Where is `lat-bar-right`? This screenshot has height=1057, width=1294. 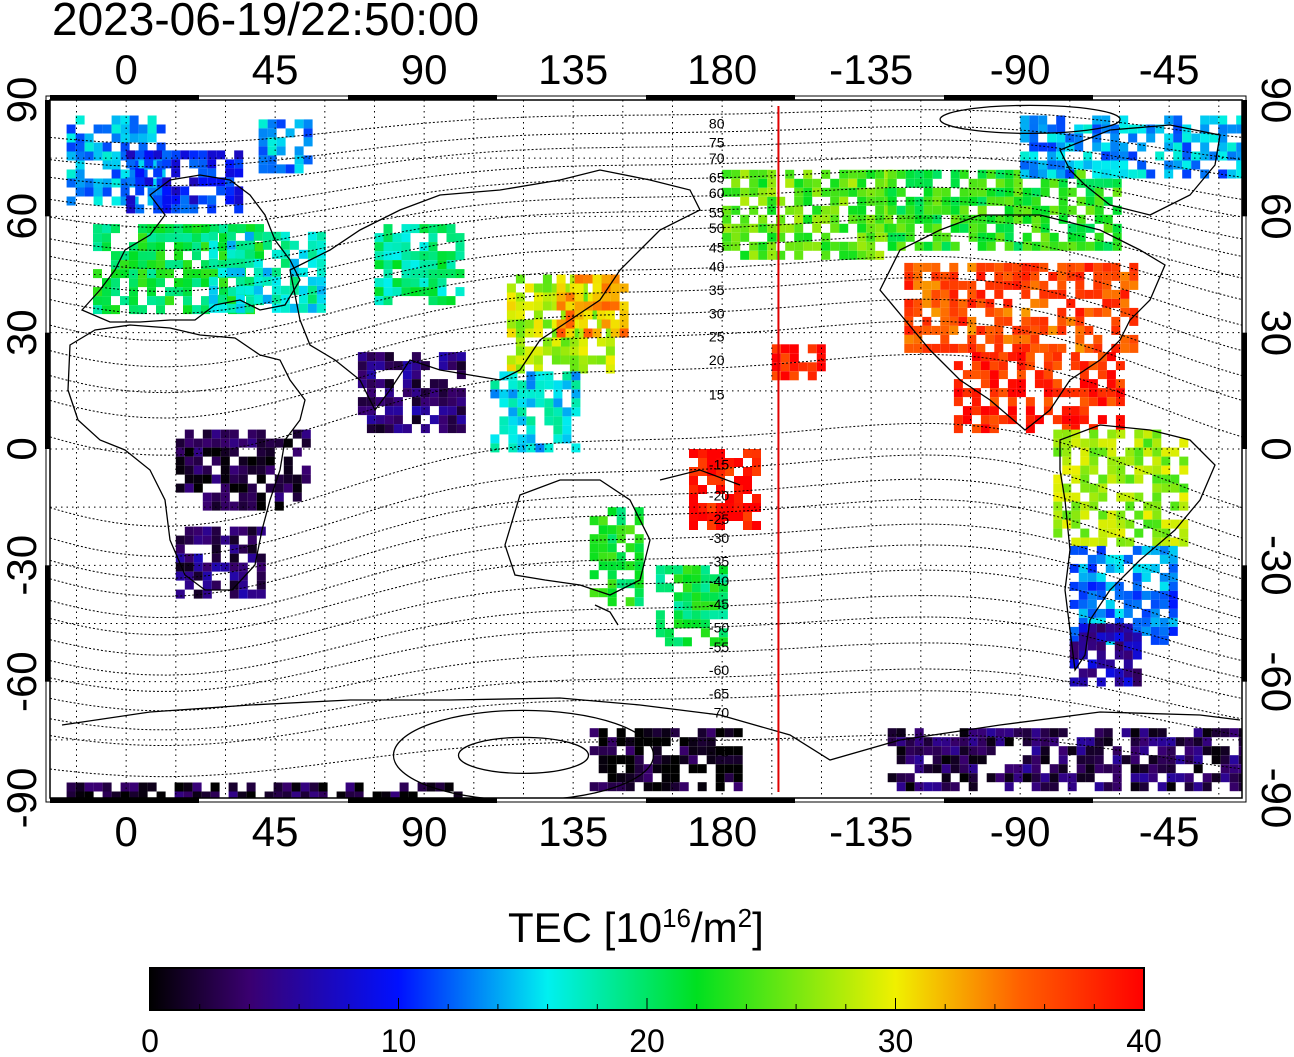 lat-bar-right is located at coordinates (1244, 623).